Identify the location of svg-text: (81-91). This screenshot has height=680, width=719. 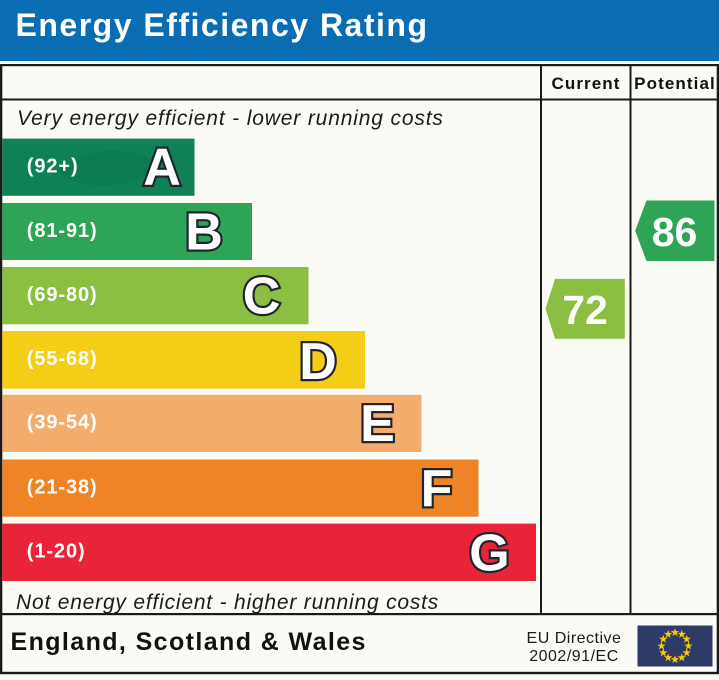
(62, 231).